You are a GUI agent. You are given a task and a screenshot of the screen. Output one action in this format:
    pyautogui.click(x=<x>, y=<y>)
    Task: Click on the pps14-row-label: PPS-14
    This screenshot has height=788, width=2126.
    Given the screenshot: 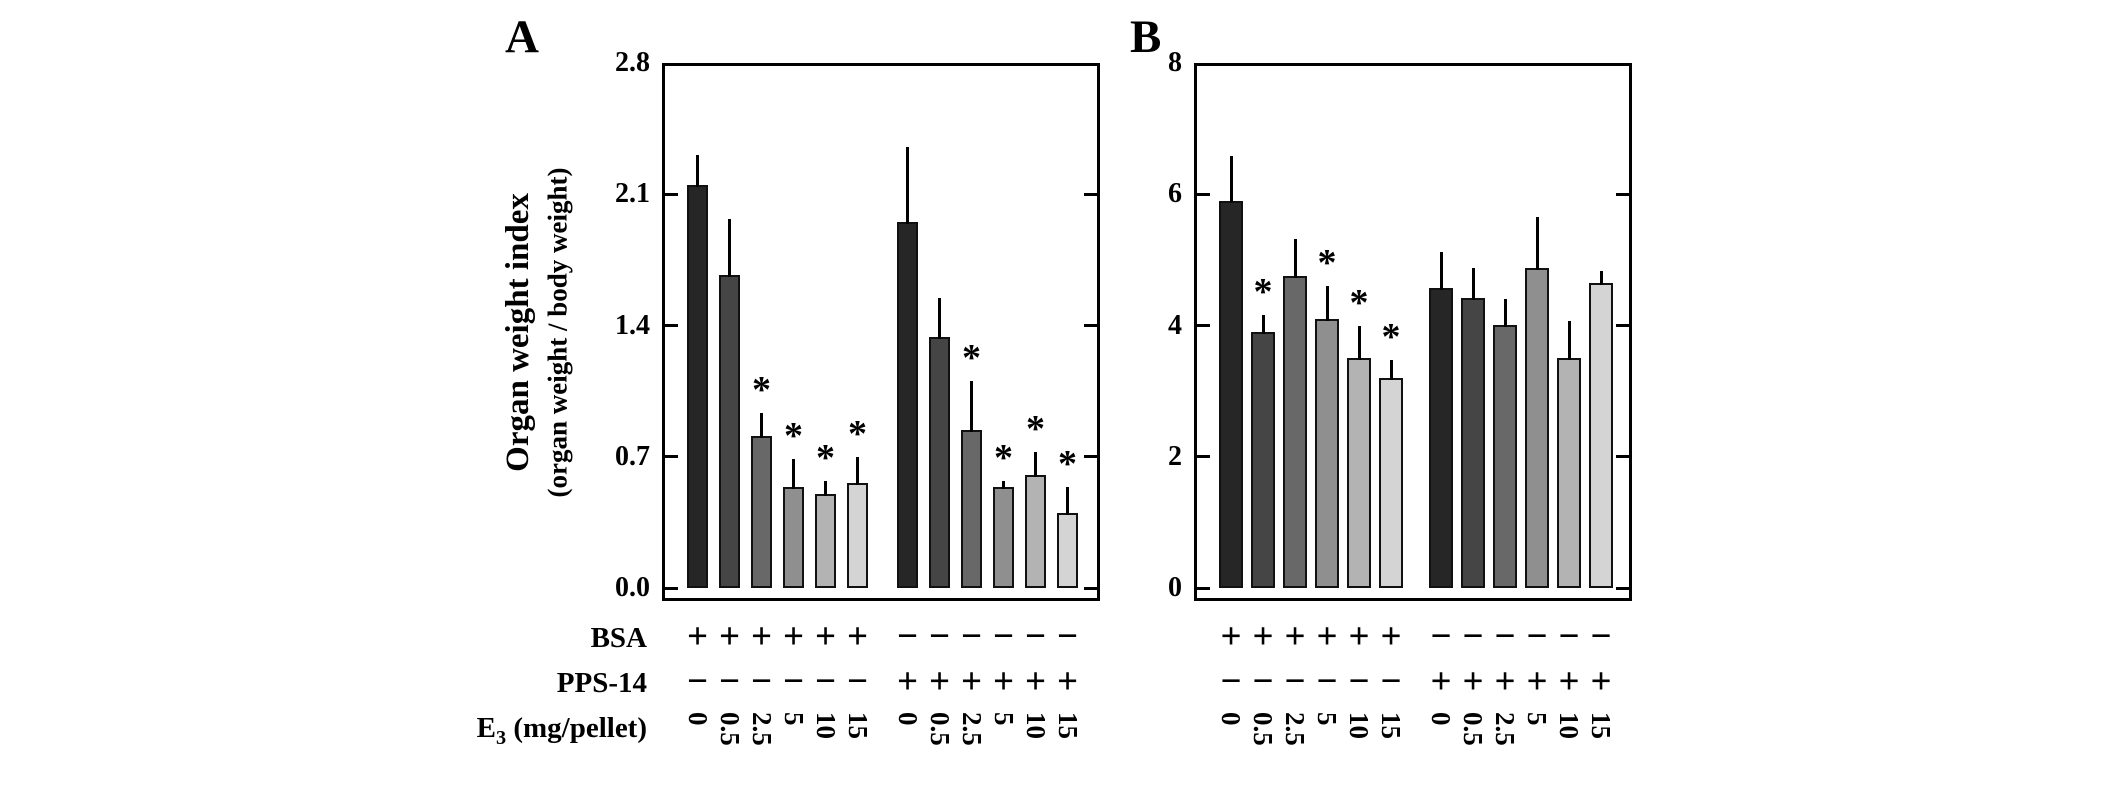 What is the action you would take?
    pyautogui.click(x=601, y=683)
    